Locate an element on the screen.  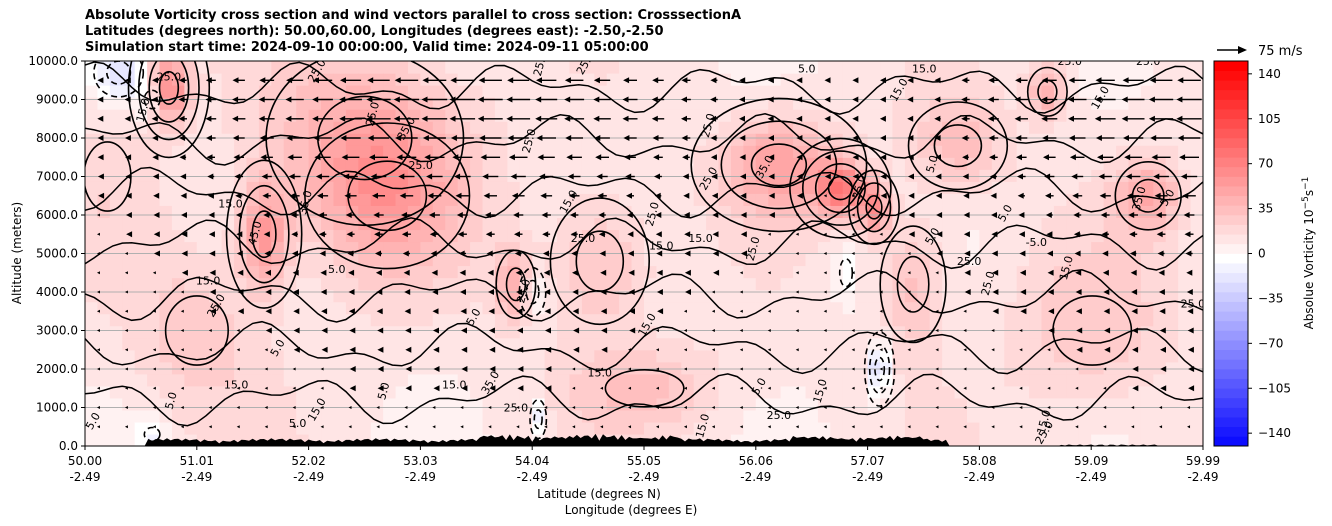
contour-label: 35.0 is located at coordinates (305, 202).